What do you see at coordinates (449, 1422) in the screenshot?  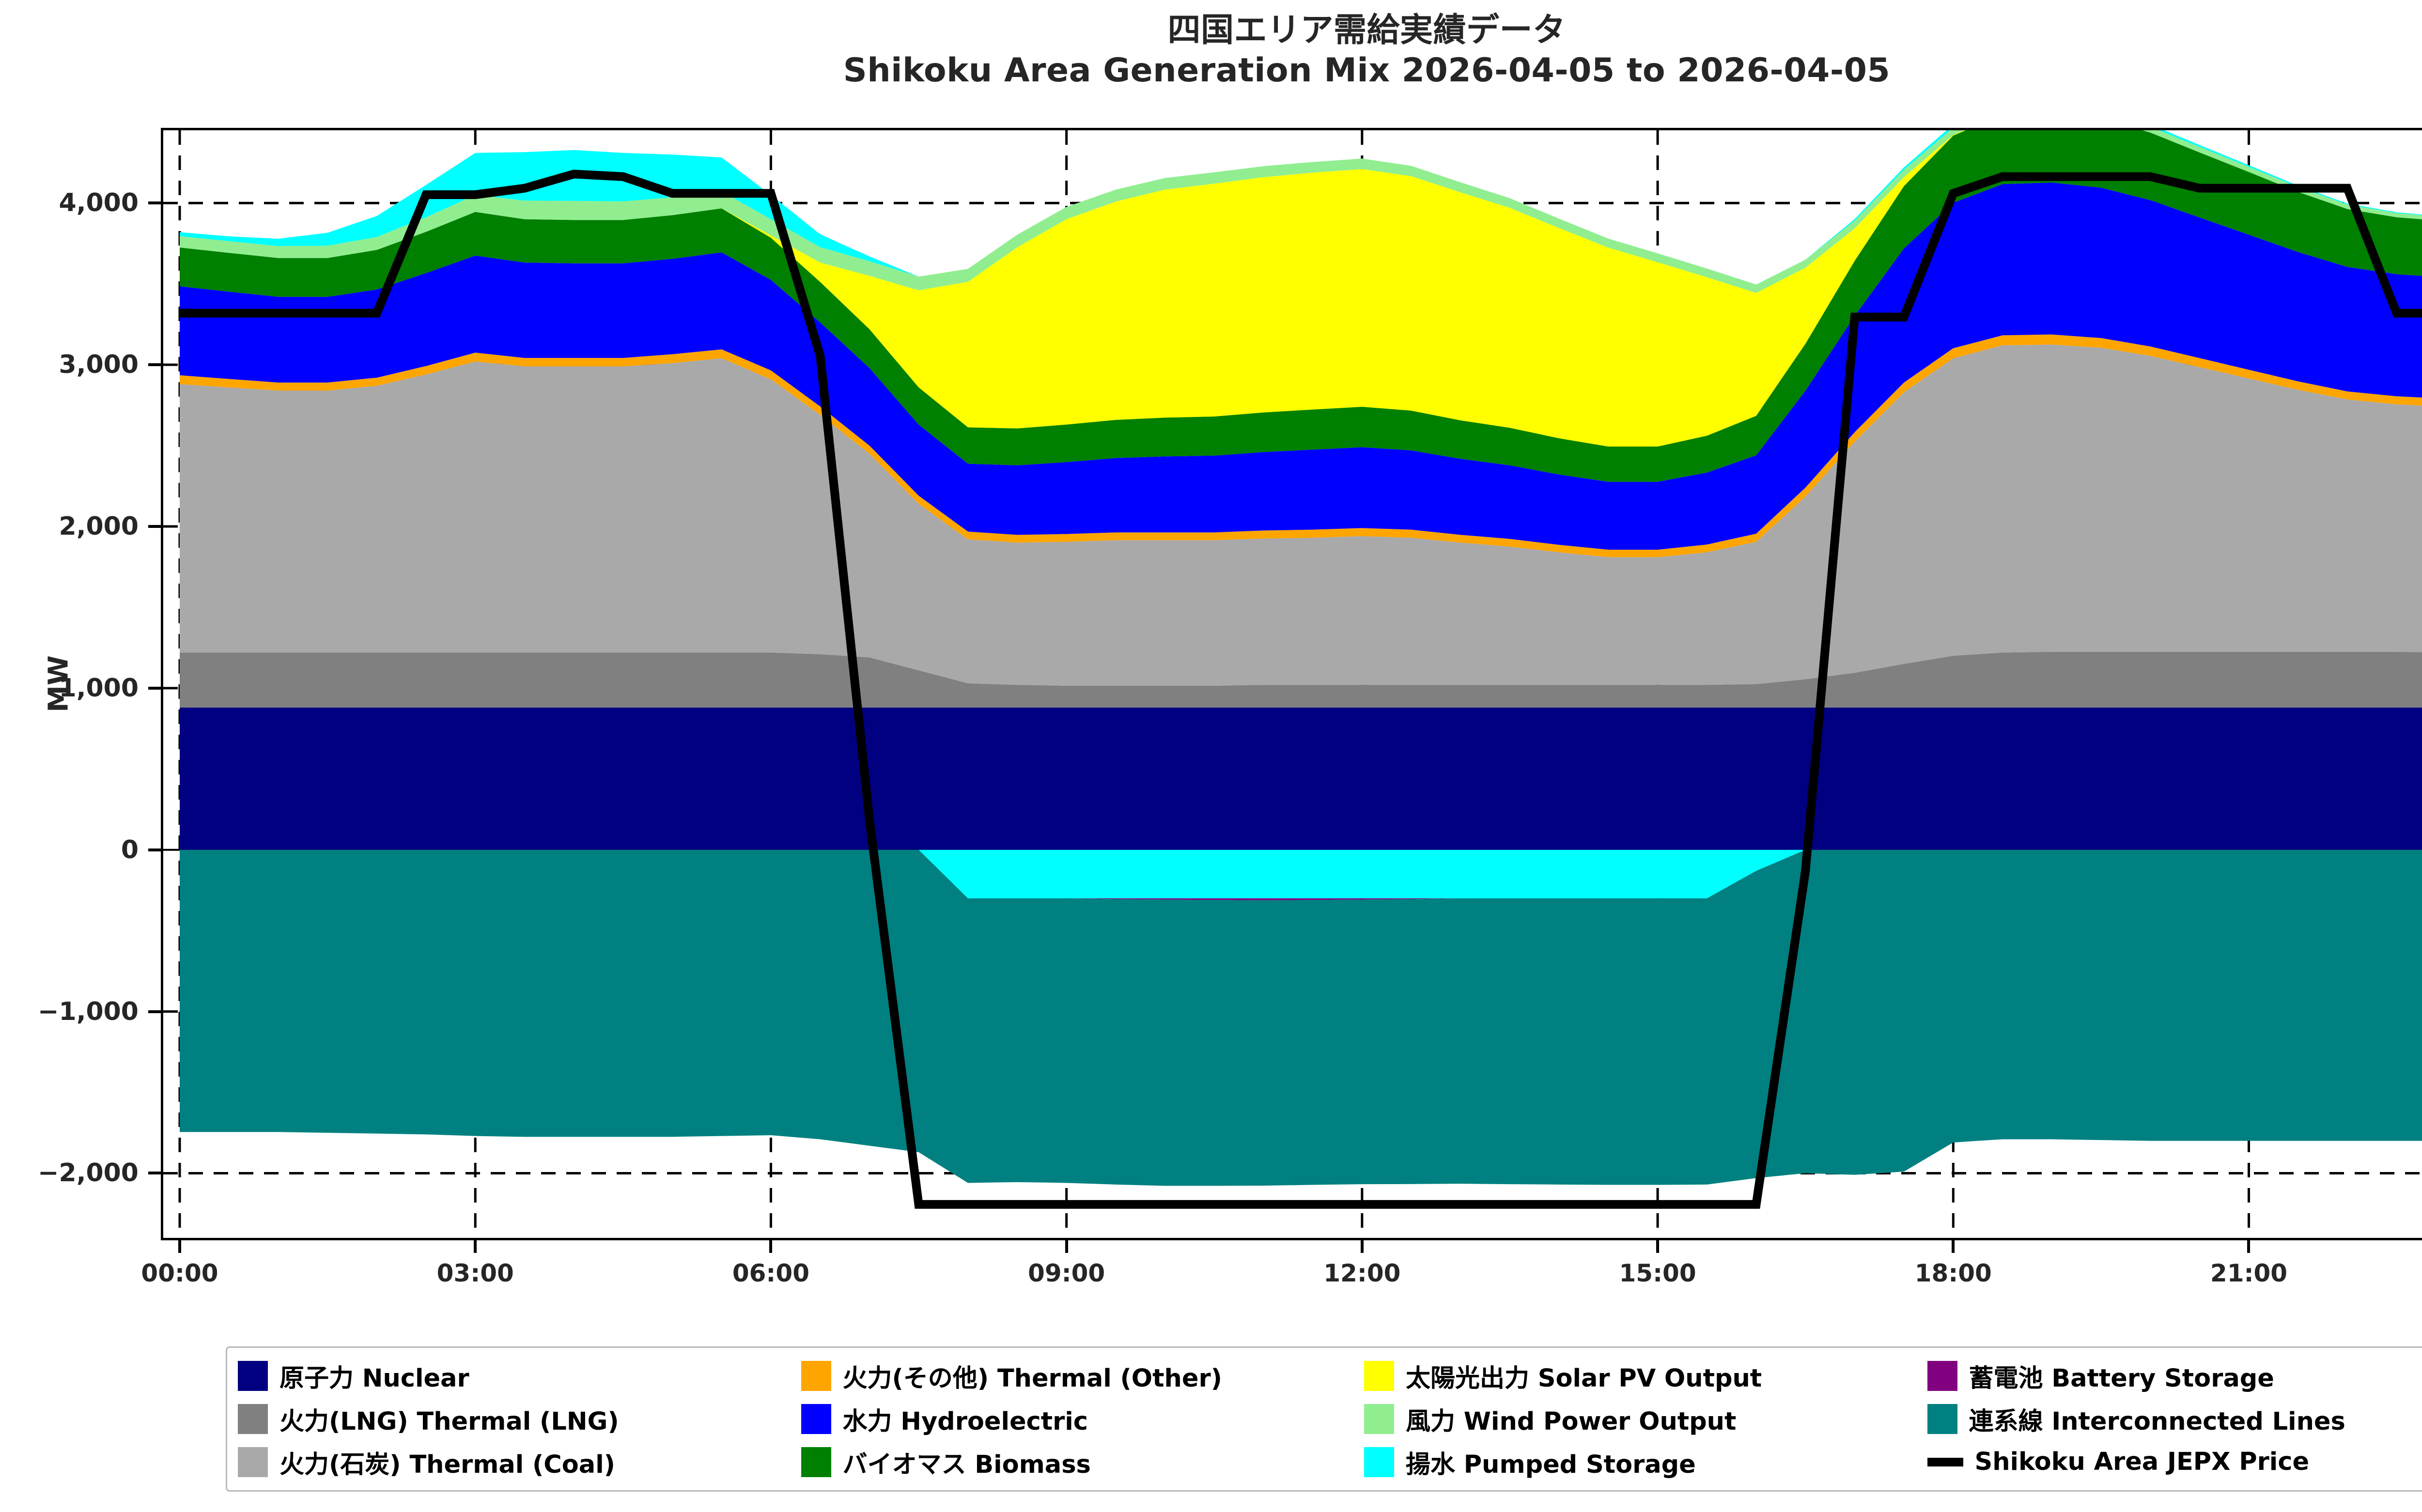 I see `legend-label-1: 火力(LNG) Thermal (LNG)` at bounding box center [449, 1422].